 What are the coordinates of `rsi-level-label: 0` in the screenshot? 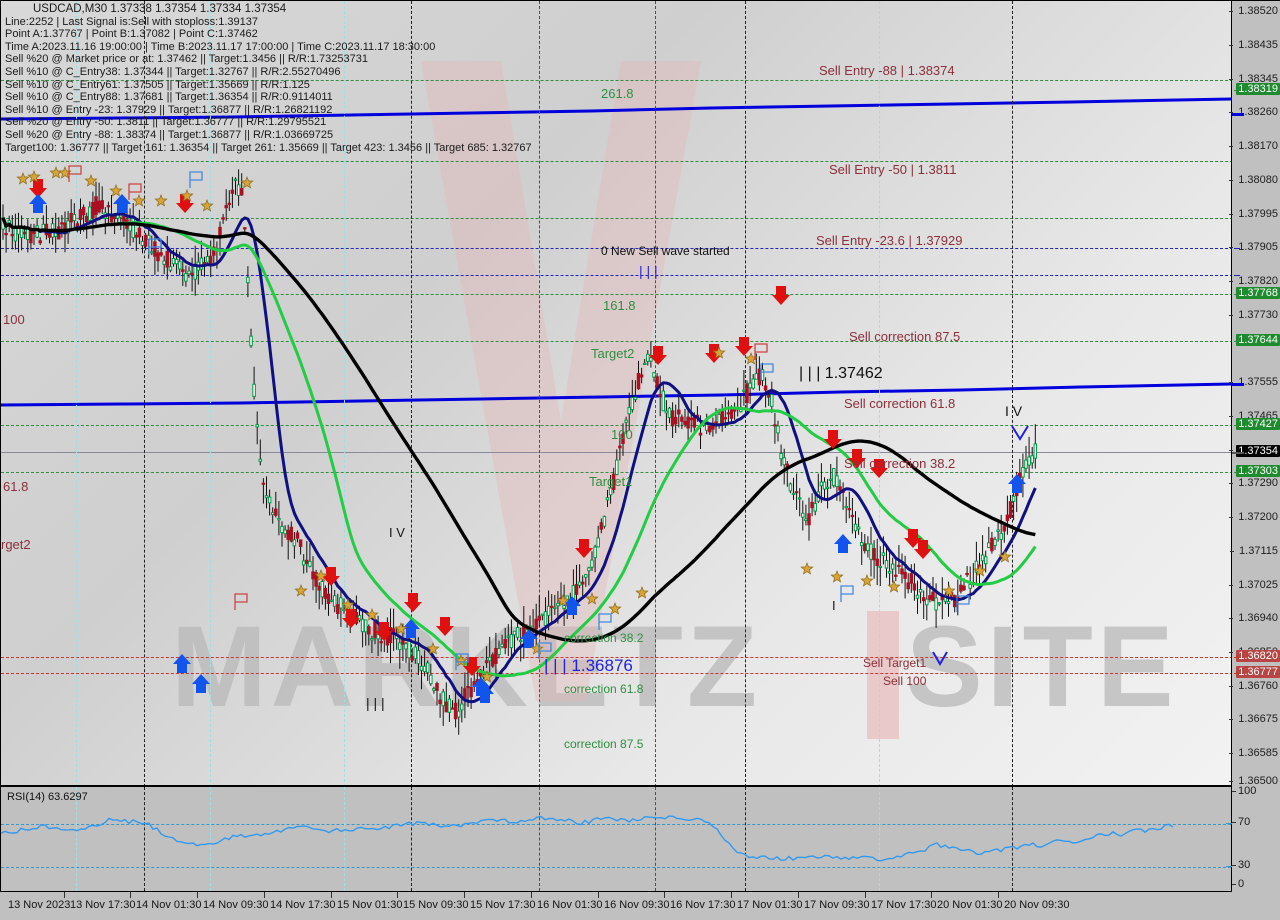 It's located at (1238, 884).